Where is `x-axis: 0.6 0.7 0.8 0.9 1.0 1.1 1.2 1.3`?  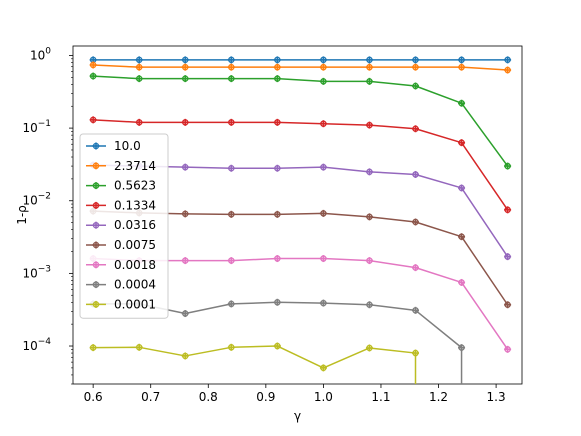
x-axis: 0.6 0.7 0.8 0.9 1.0 1.1 1.2 1.3 is located at coordinates (295, 394).